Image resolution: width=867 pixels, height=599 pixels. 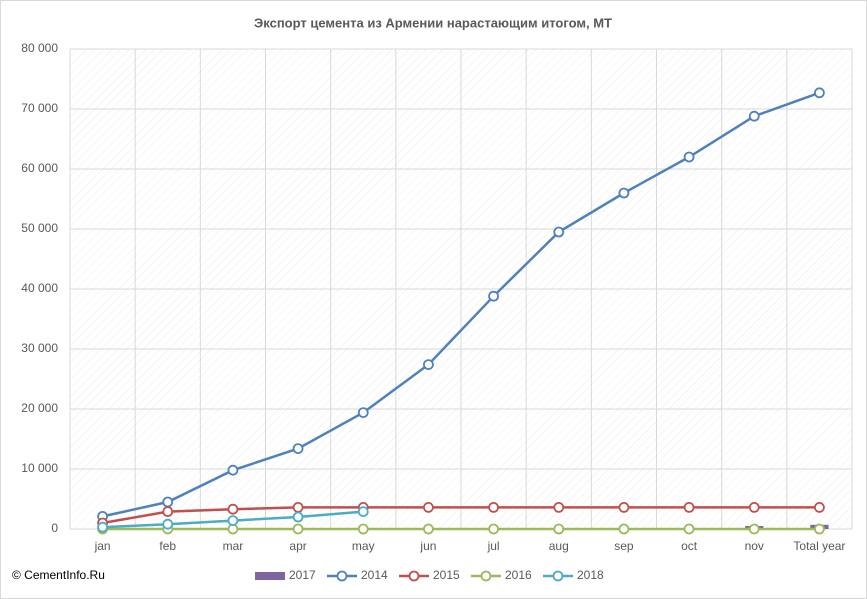 What do you see at coordinates (39, 408) in the screenshot?
I see `y-tick-label: 20 000` at bounding box center [39, 408].